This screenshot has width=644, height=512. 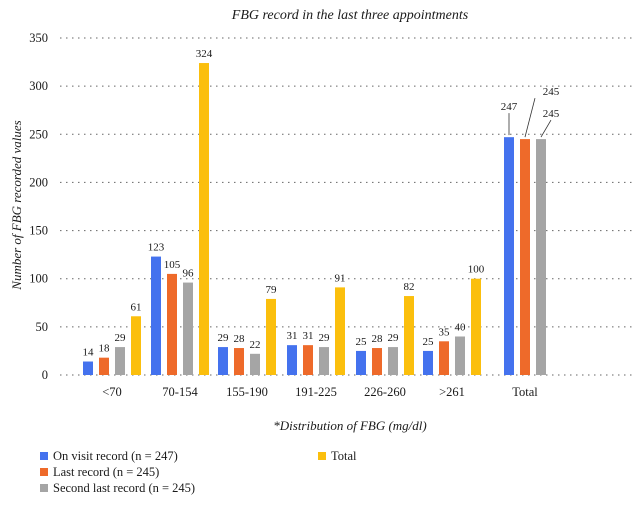 I want to click on y-tick-label: 0, so click(x=45, y=375).